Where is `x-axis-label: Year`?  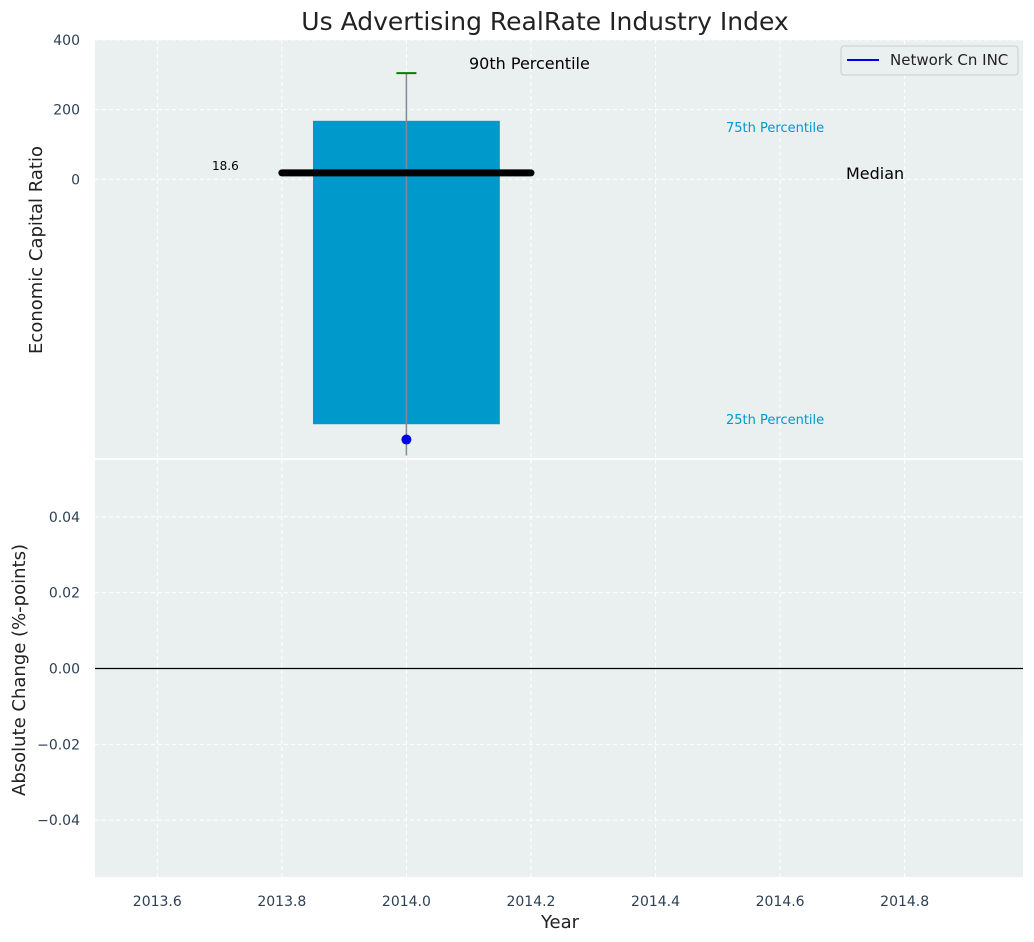
x-axis-label: Year is located at coordinates (560, 922).